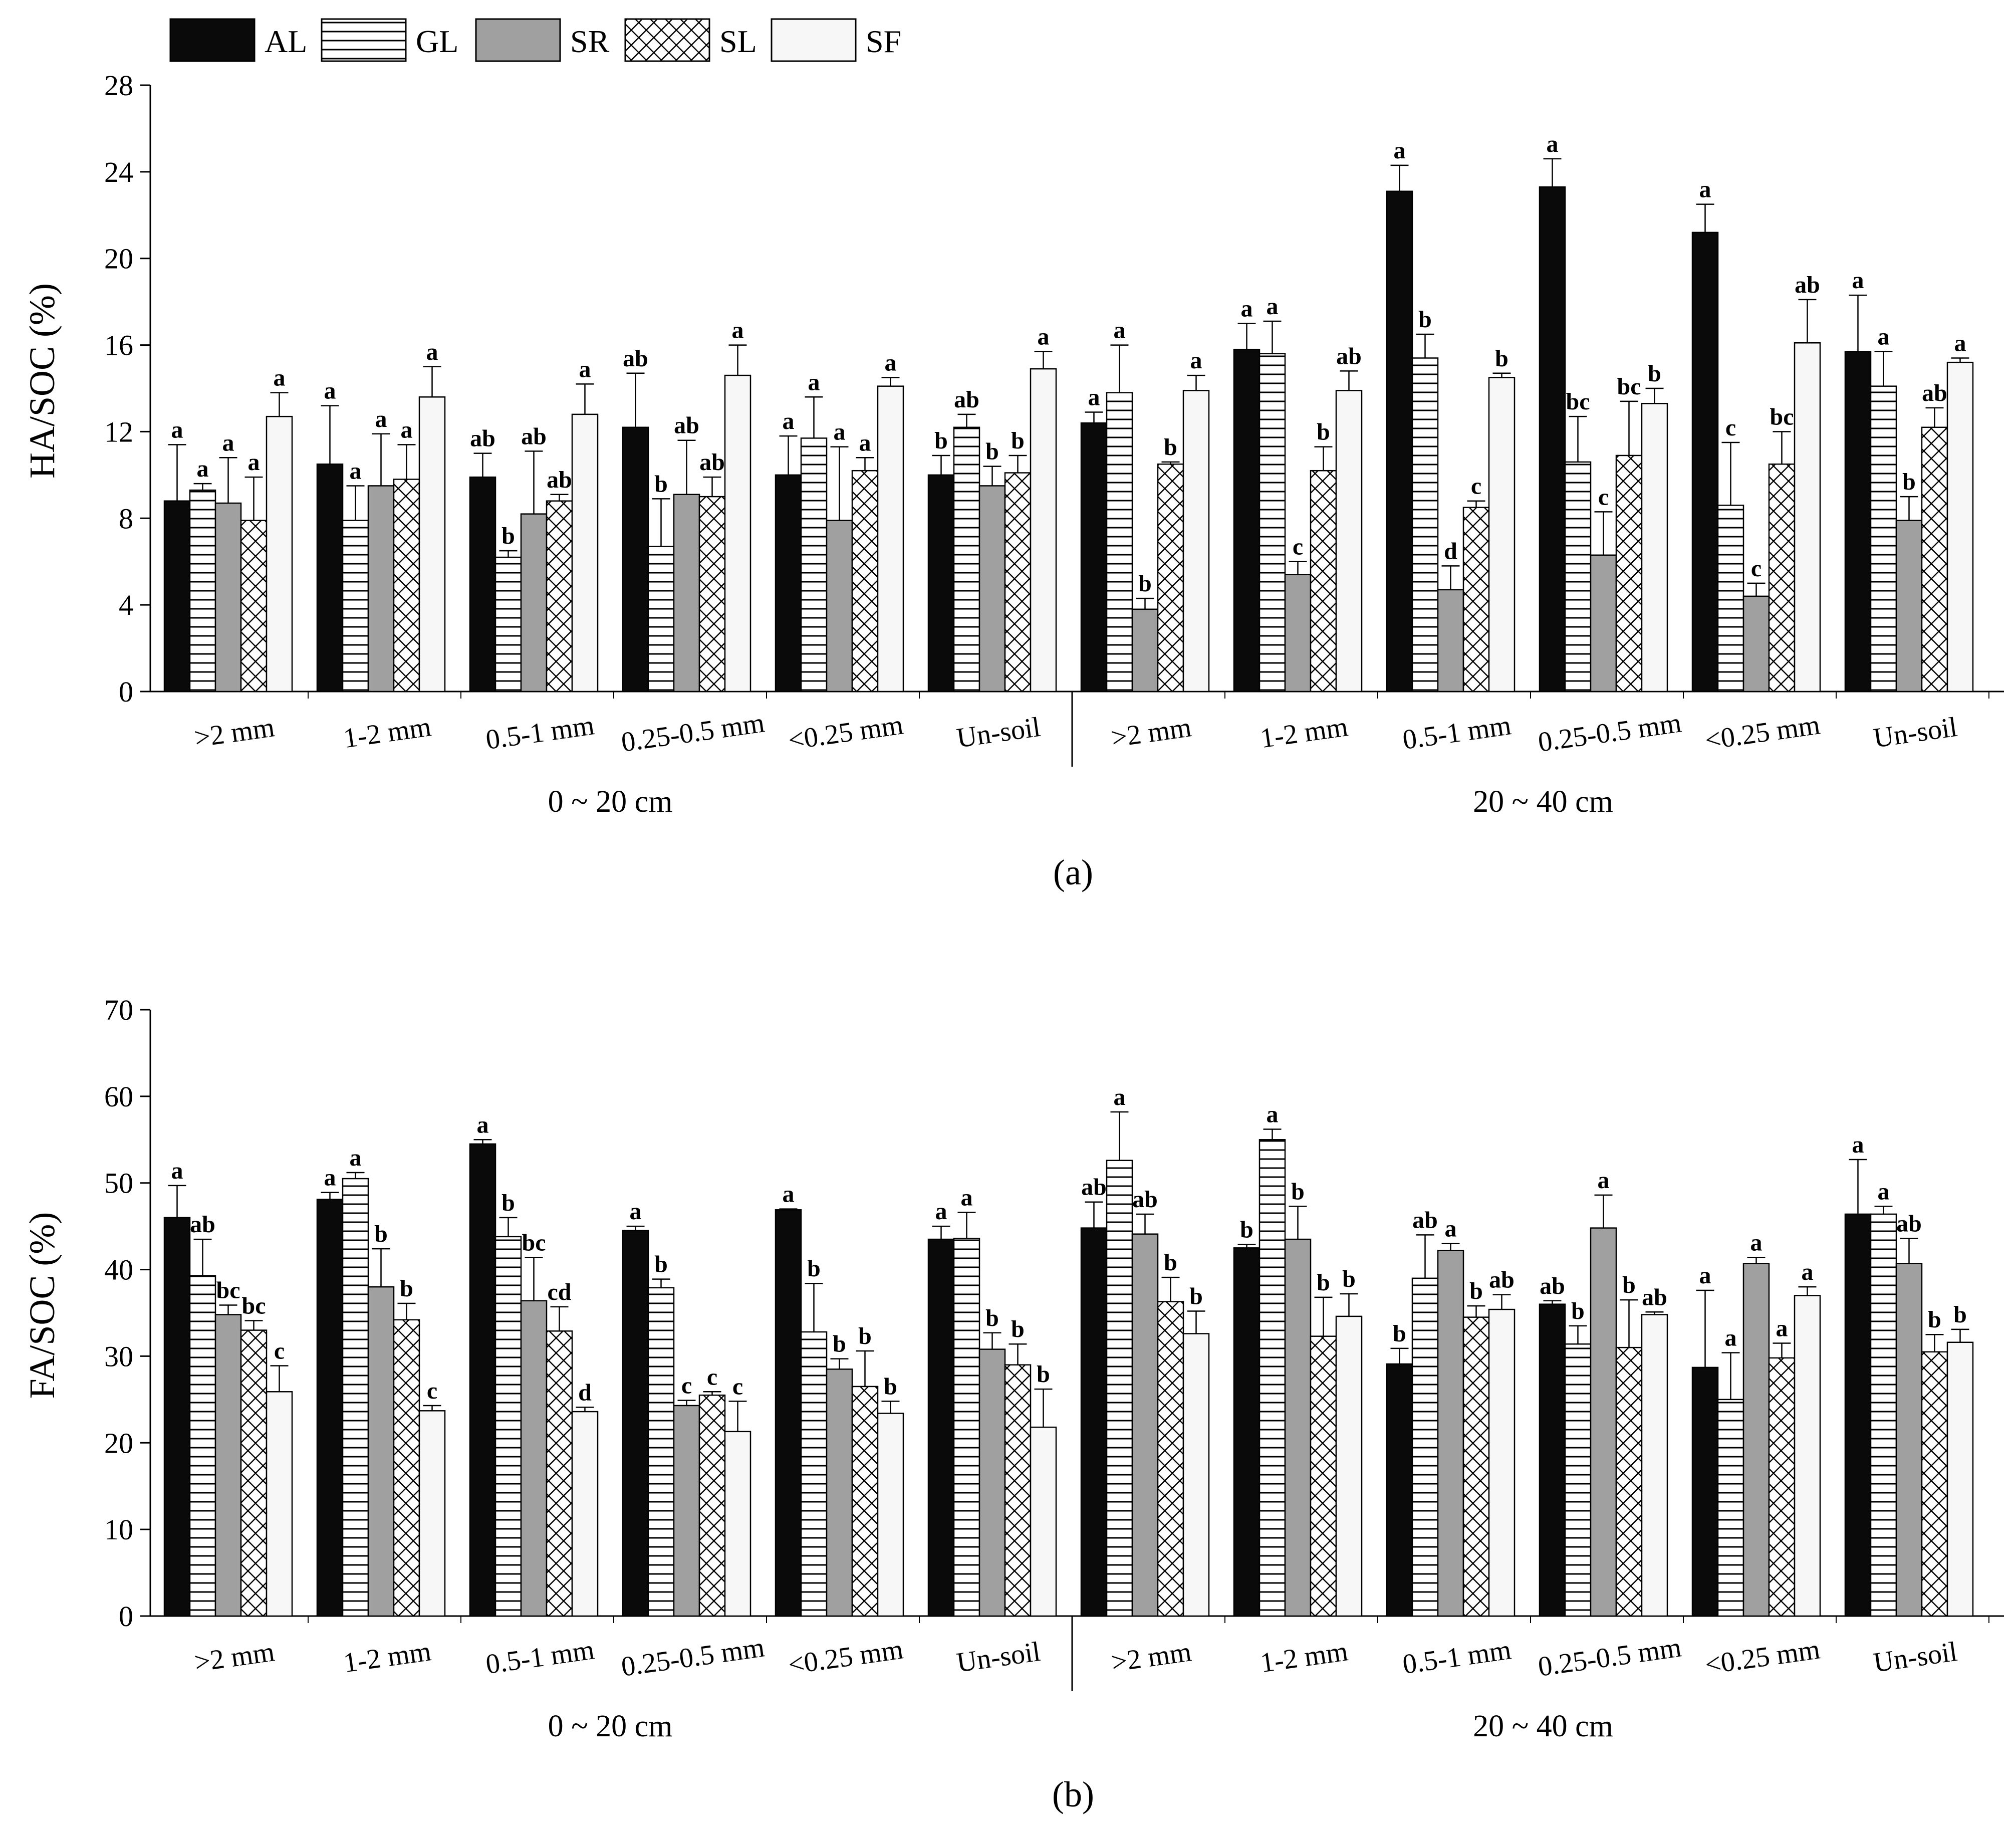 This screenshot has height=1826, width=2016. What do you see at coordinates (118, 1010) in the screenshot?
I see `panel-b-y-tick-label: 70` at bounding box center [118, 1010].